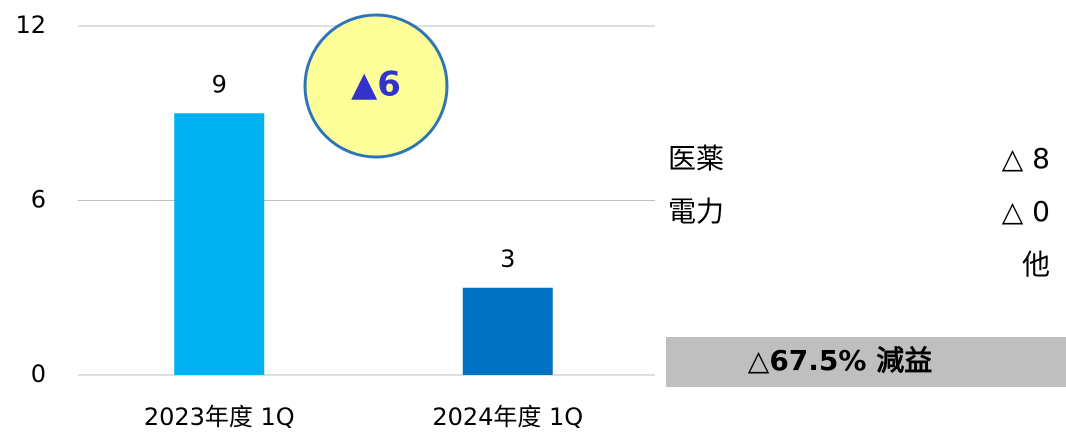 The image size is (1066, 440). Describe the element at coordinates (38, 200) in the screenshot. I see `y-tick-label: 6` at that location.